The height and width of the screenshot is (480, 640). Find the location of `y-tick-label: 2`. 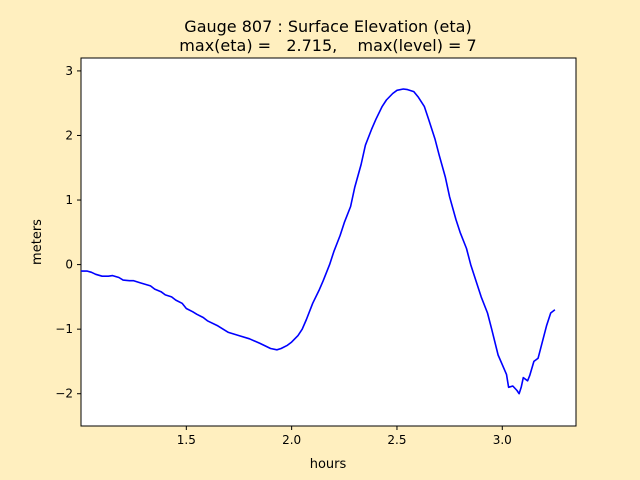

y-tick-label: 2 is located at coordinates (69, 135).